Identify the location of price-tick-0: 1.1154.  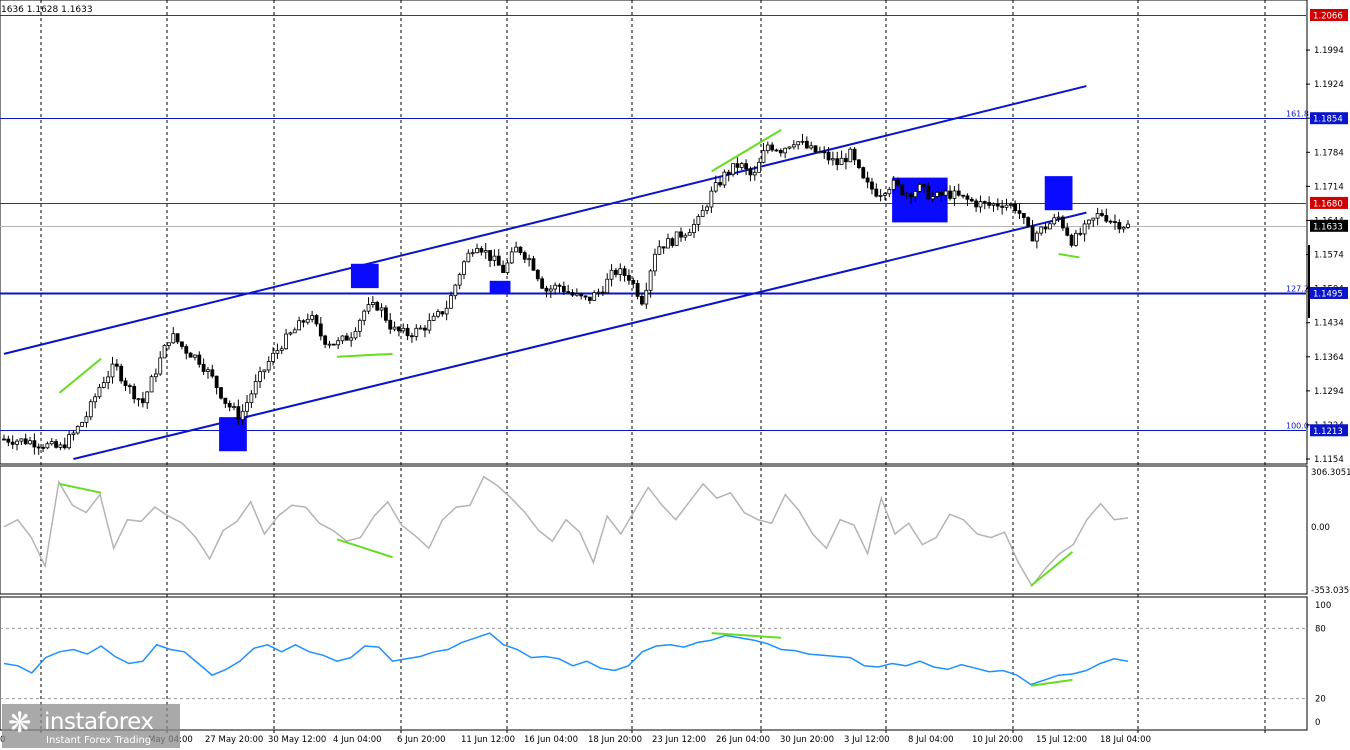
(1329, 460).